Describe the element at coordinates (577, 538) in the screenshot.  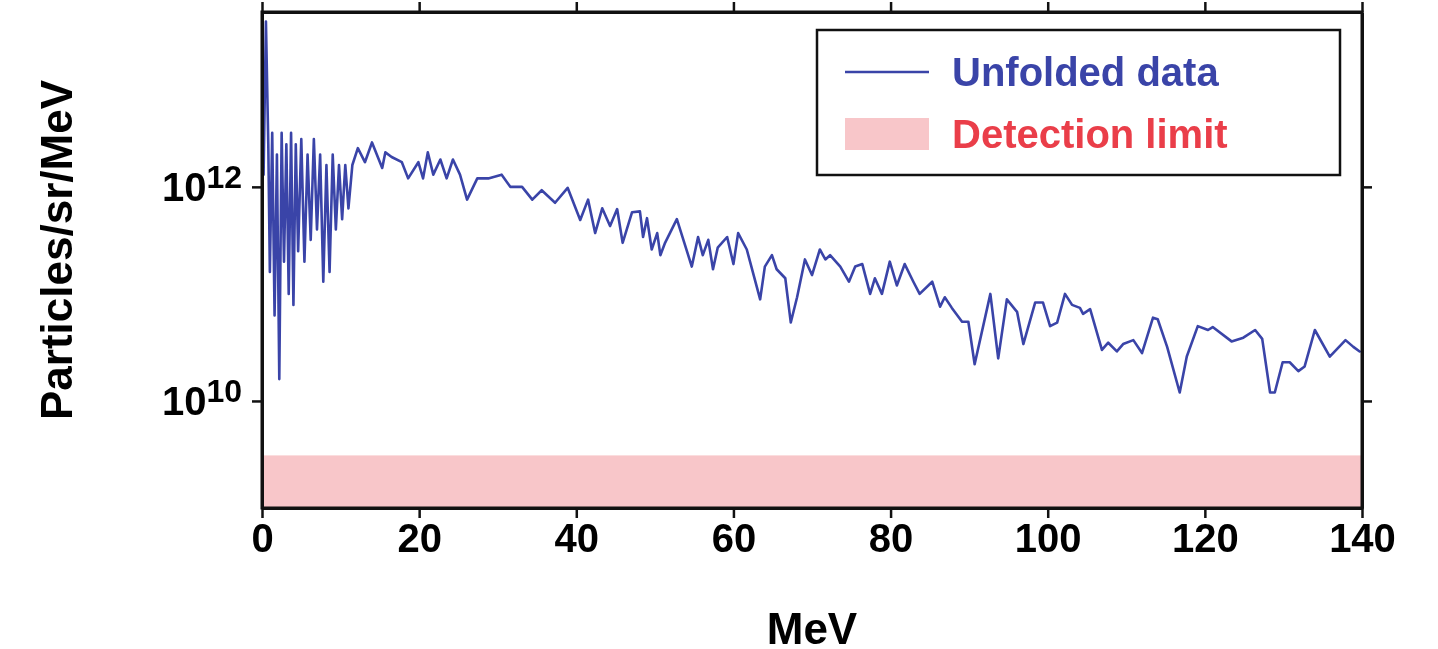
I see `x-tick-label: 40` at that location.